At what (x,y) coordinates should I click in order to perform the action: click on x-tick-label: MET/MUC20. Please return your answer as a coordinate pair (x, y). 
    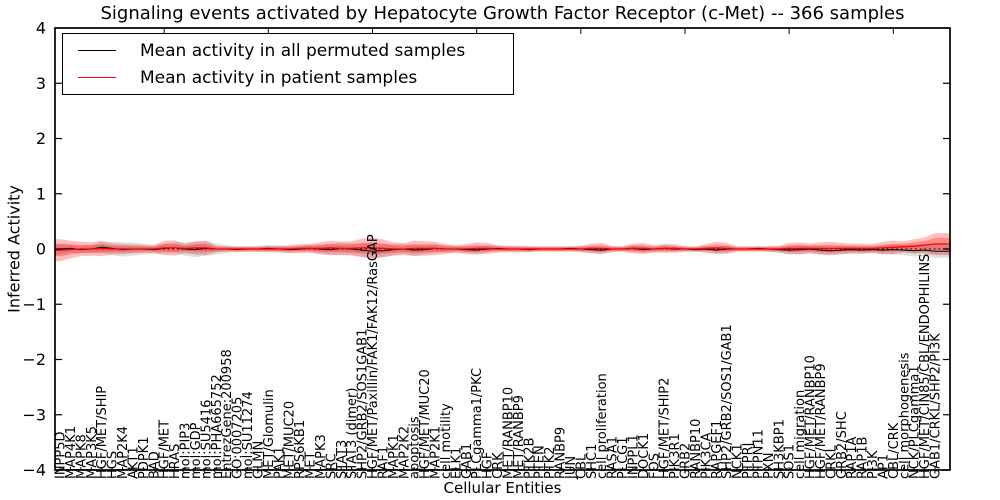
    Looking at the image, I should click on (290, 440).